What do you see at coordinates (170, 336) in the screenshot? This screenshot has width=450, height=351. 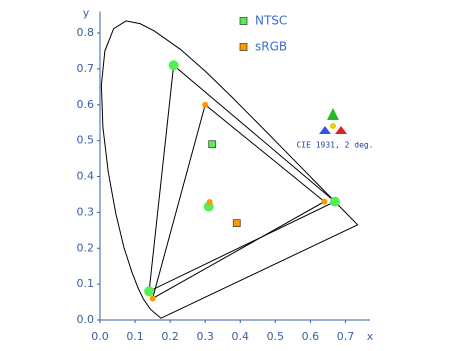 I see `x-tick-label: 0.2` at bounding box center [170, 336].